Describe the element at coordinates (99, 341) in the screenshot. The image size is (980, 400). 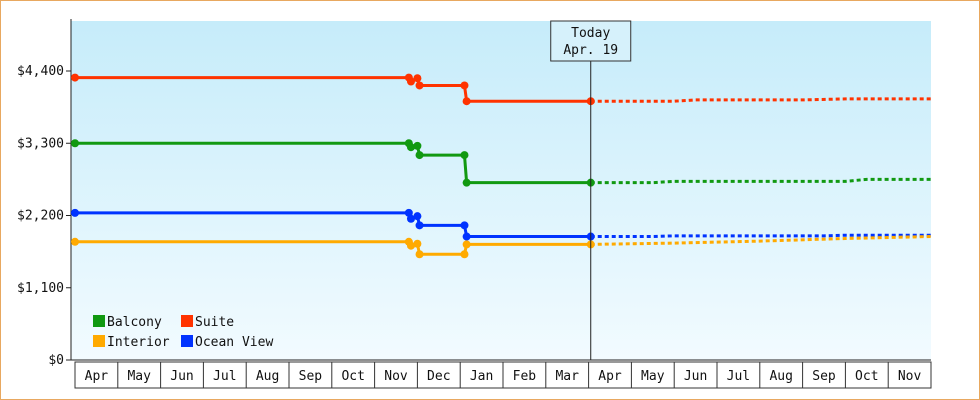
I see `legend-swatch-interior` at that location.